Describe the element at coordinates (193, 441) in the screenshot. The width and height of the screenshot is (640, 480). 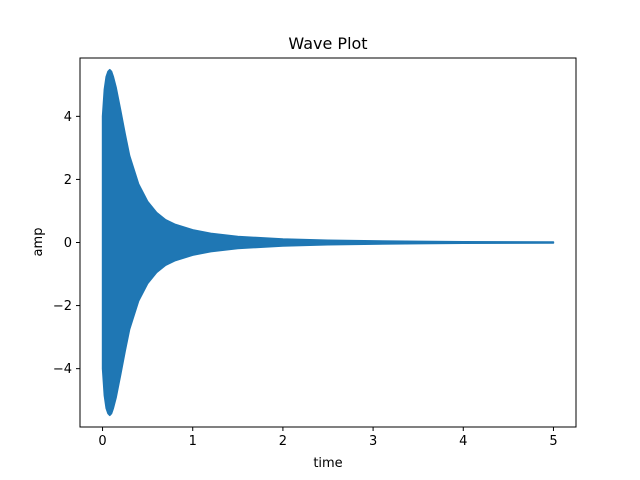
I see `x-tick-label: 1` at that location.